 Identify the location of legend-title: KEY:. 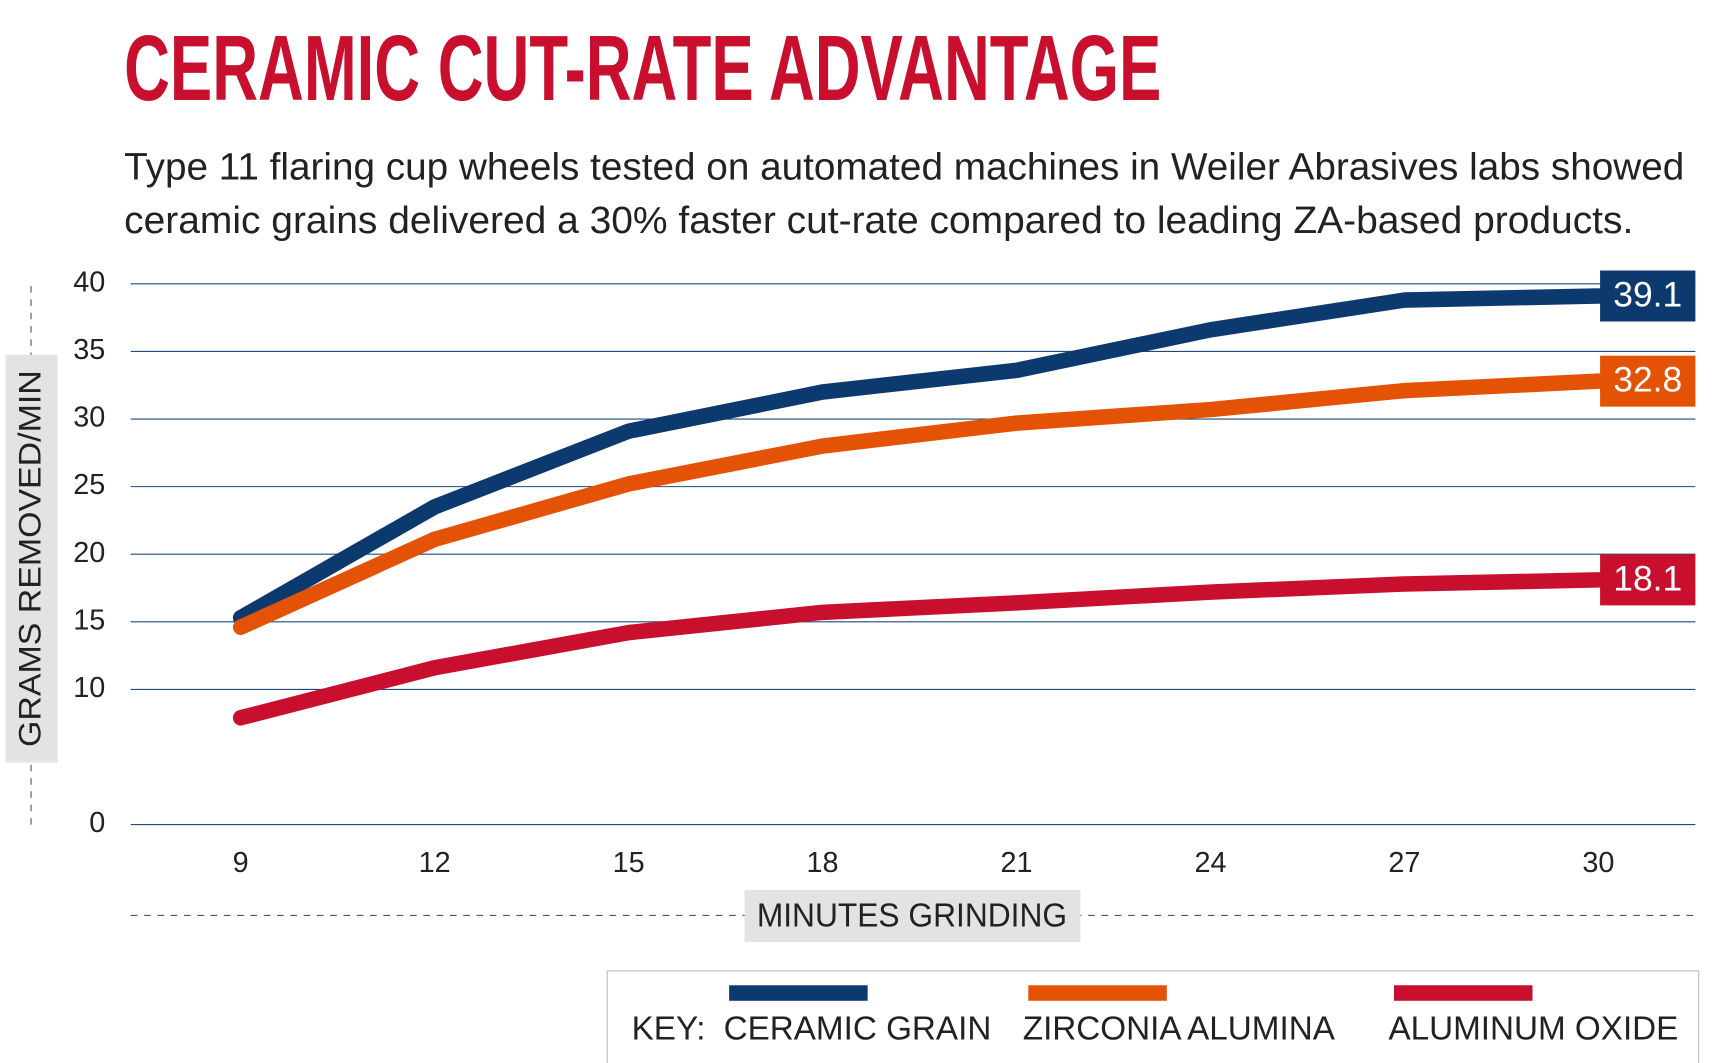
(669, 1028).